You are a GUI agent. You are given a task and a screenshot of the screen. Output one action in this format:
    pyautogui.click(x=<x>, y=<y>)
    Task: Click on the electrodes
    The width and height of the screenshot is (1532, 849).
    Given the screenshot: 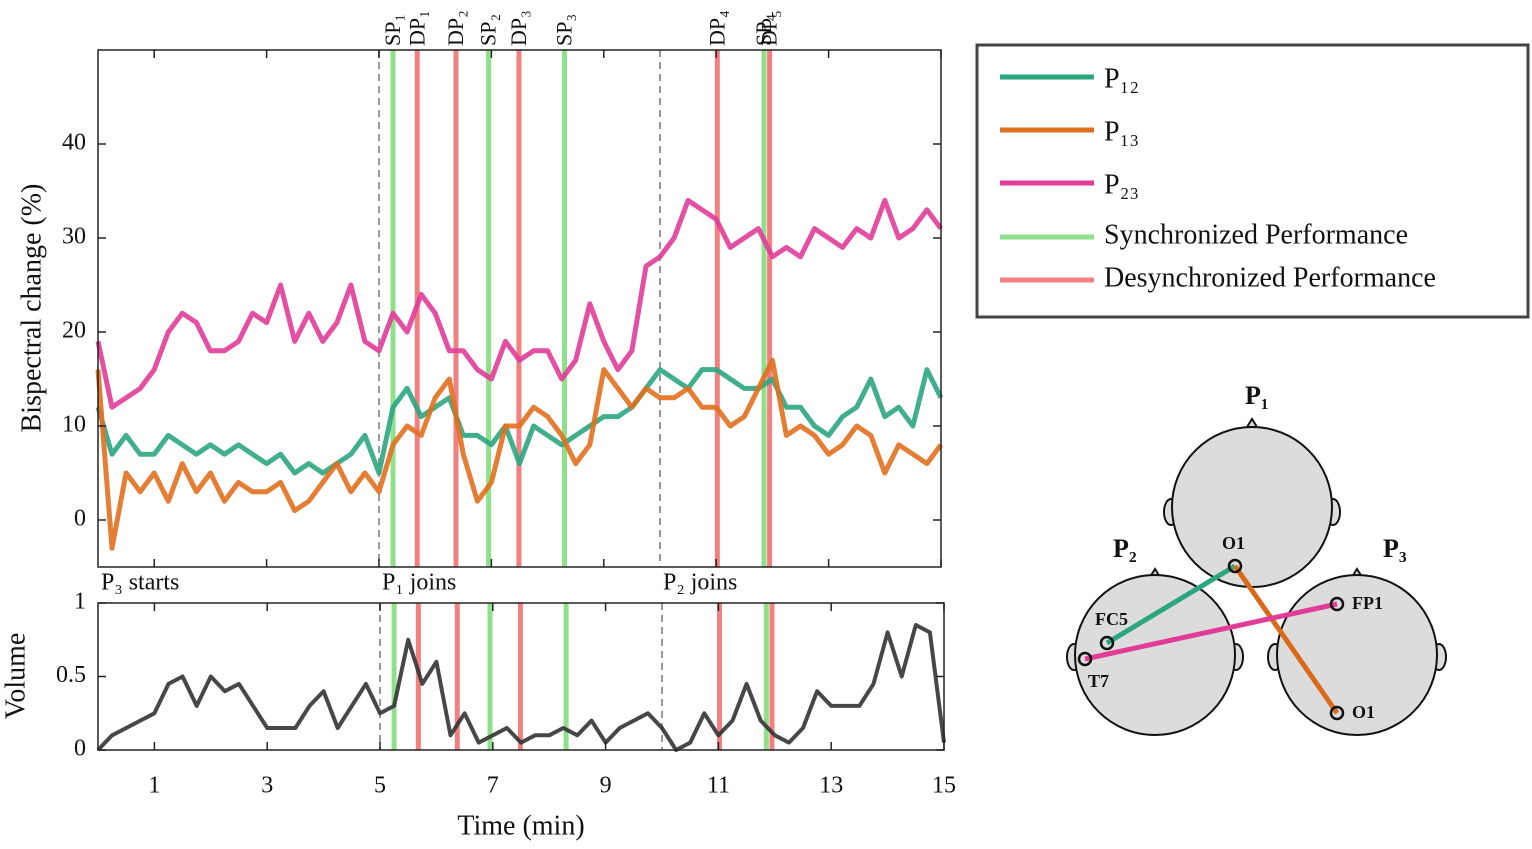 What is the action you would take?
    pyautogui.click(x=1211, y=639)
    